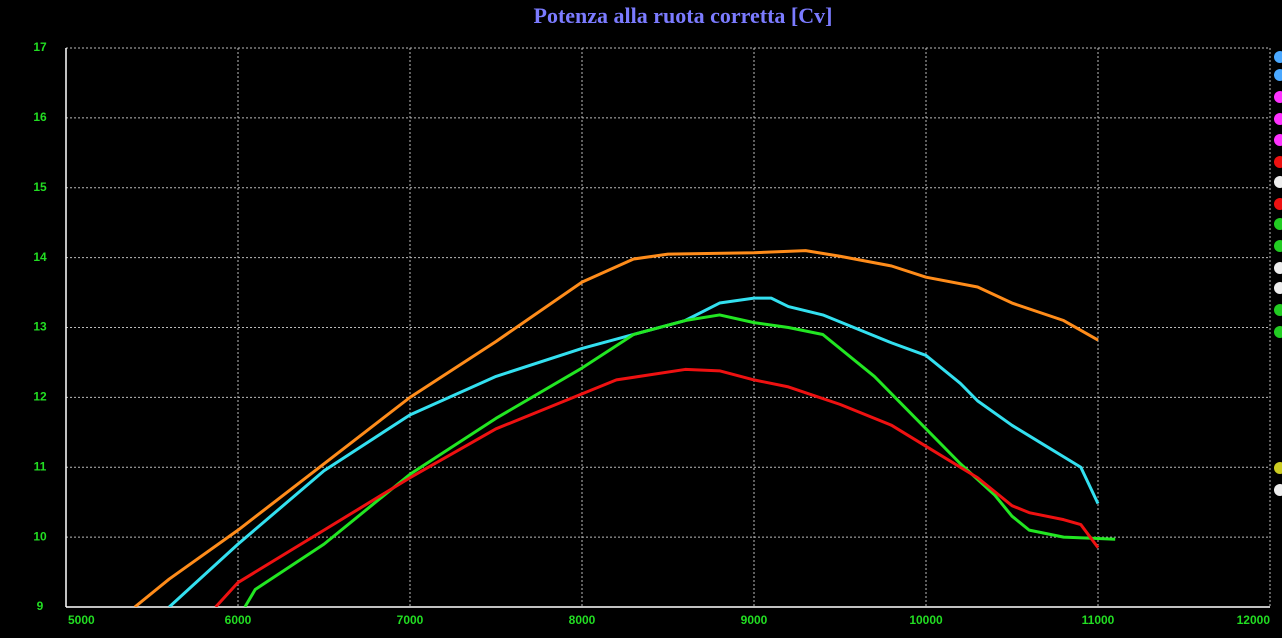 Image resolution: width=1282 pixels, height=638 pixels. What do you see at coordinates (1278, 273) in the screenshot?
I see `legend-icons` at bounding box center [1278, 273].